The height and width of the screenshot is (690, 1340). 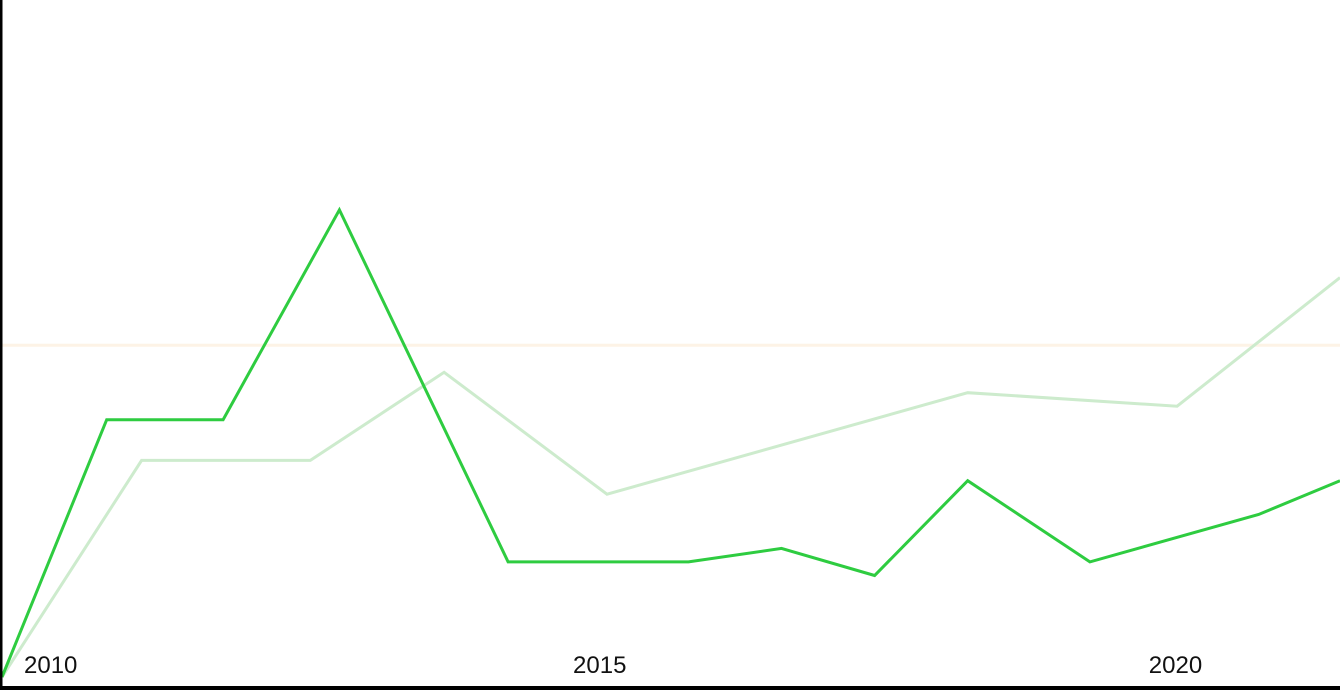 I want to click on x-tick-label: 2020, so click(x=1175, y=665).